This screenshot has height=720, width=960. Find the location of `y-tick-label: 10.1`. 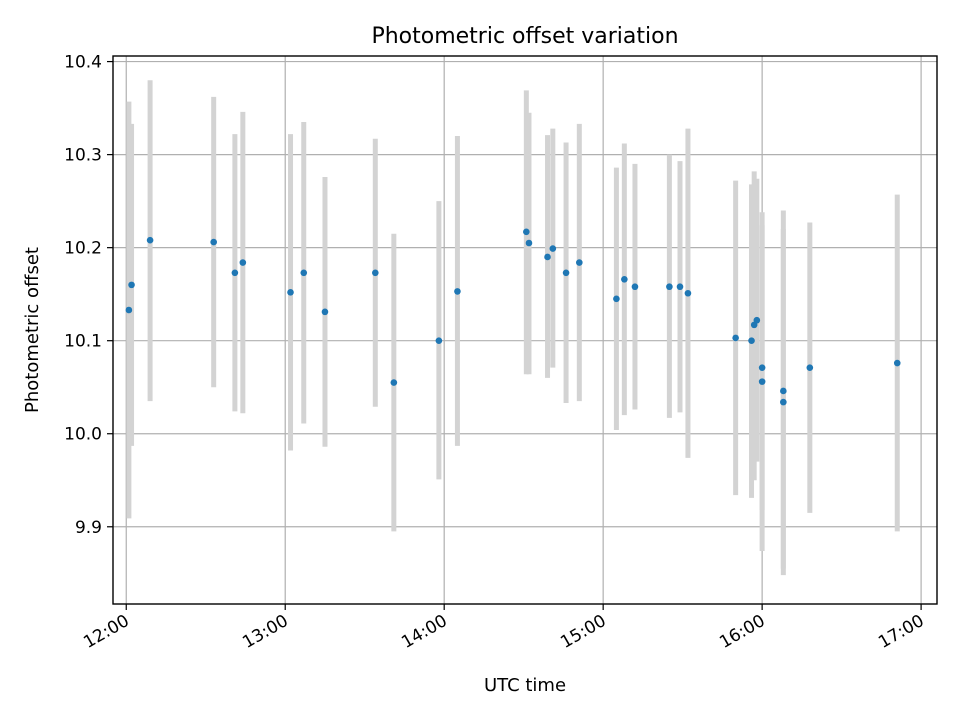

y-tick-label: 10.1 is located at coordinates (83, 342).